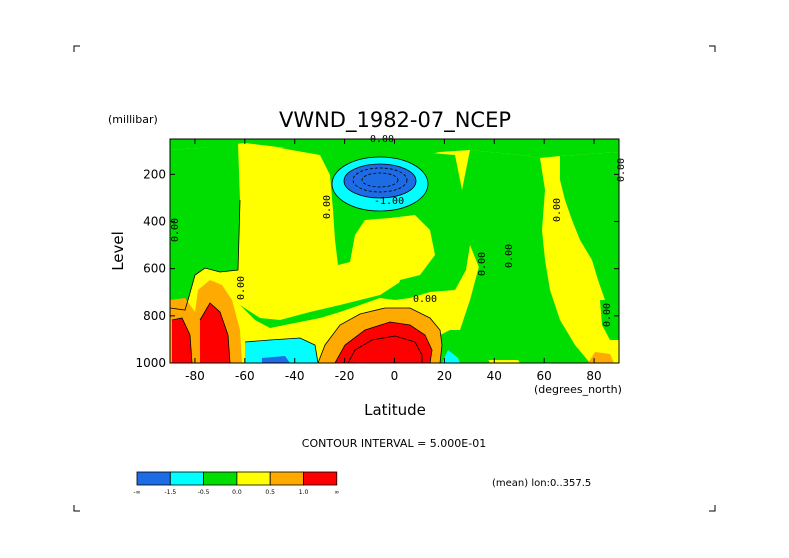 The height and width of the screenshot is (558, 789). I want to click on x-tick-label: -40, so click(295, 376).